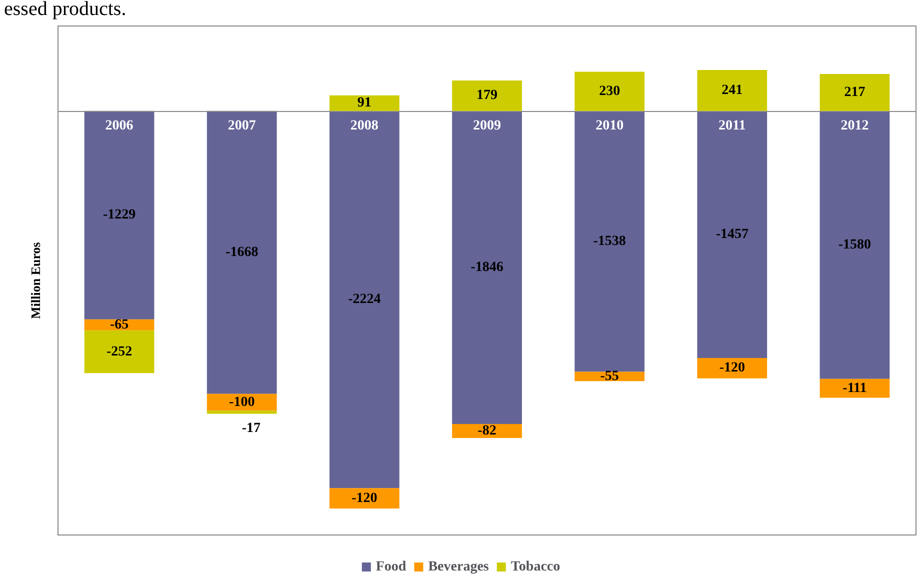 The image size is (922, 581). I want to click on legend-label: Beverages, so click(459, 567).